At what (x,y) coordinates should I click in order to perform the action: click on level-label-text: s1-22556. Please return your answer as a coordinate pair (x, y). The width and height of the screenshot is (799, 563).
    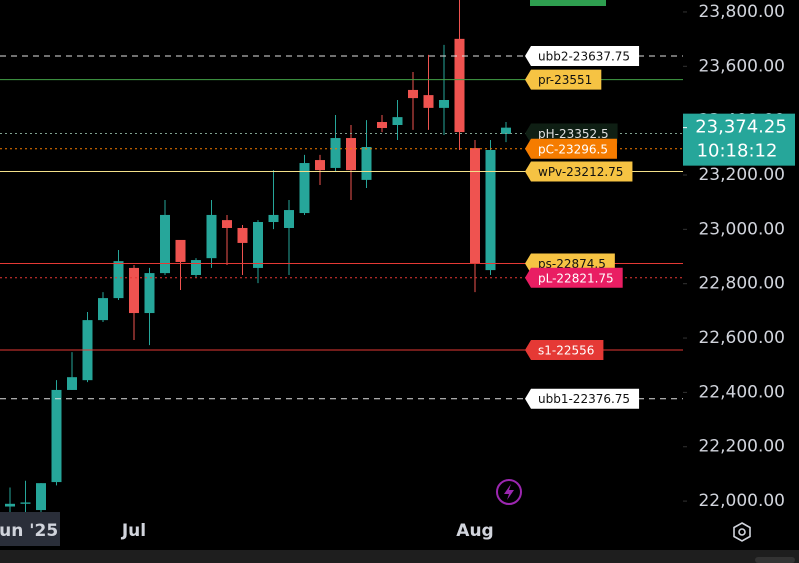
    Looking at the image, I should click on (566, 351).